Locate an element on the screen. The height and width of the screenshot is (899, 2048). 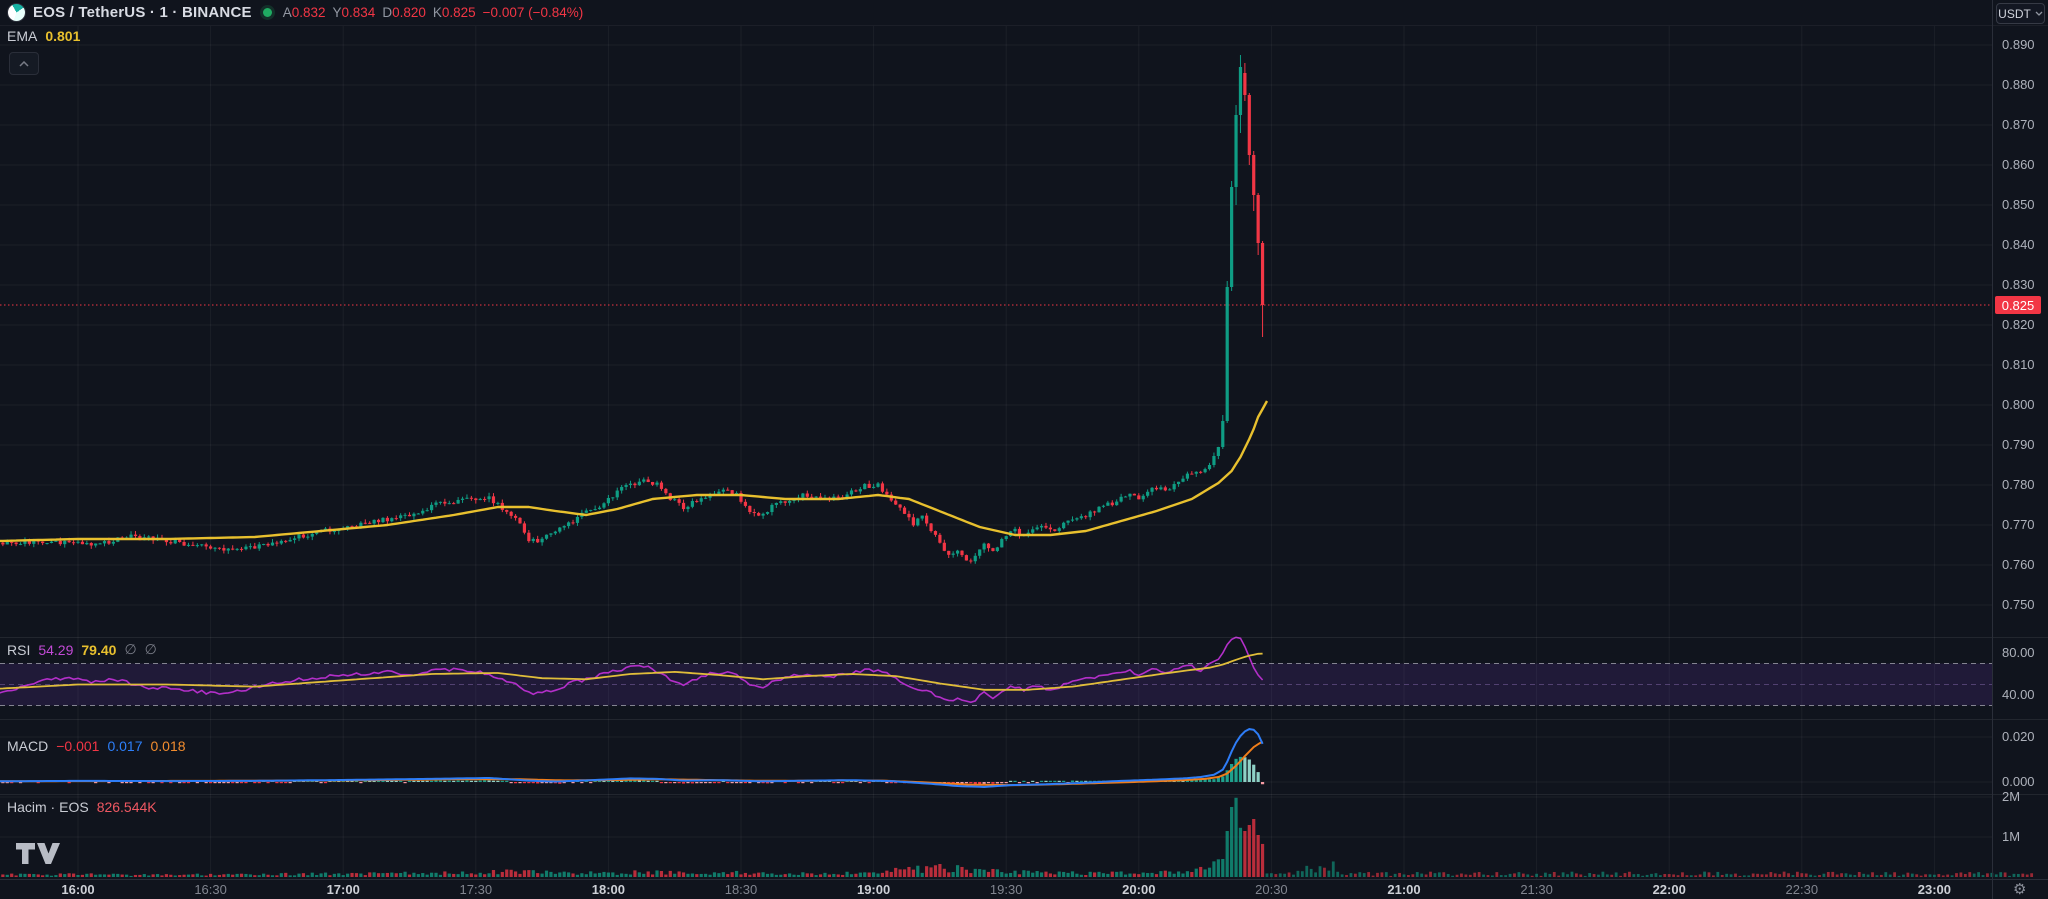
rsi-tick: 80.00 is located at coordinates (2018, 652).